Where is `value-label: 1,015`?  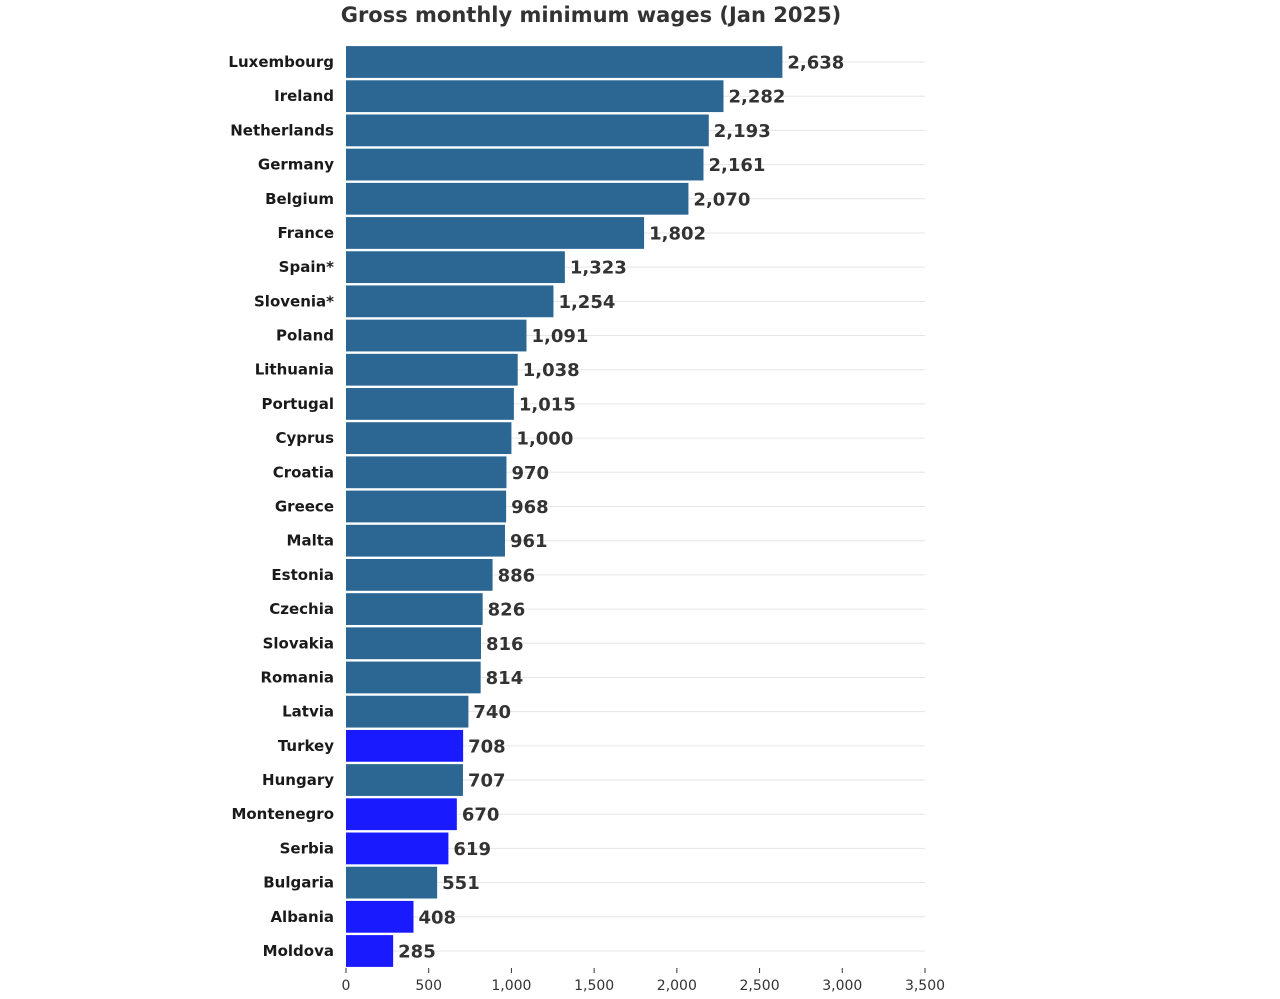 value-label: 1,015 is located at coordinates (547, 404).